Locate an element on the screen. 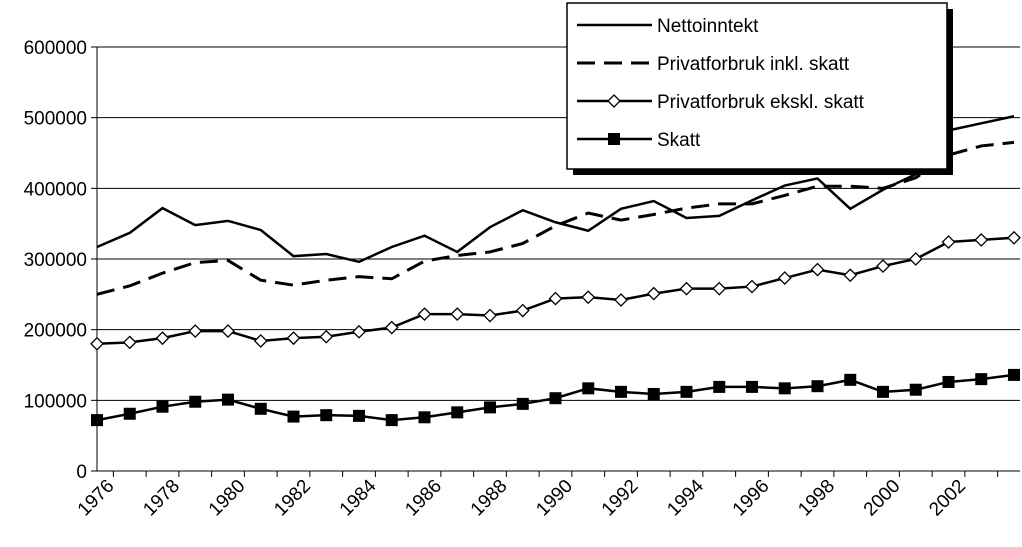 This screenshot has height=547, width=1022. y-tick-label: 300000 is located at coordinates (55, 260).